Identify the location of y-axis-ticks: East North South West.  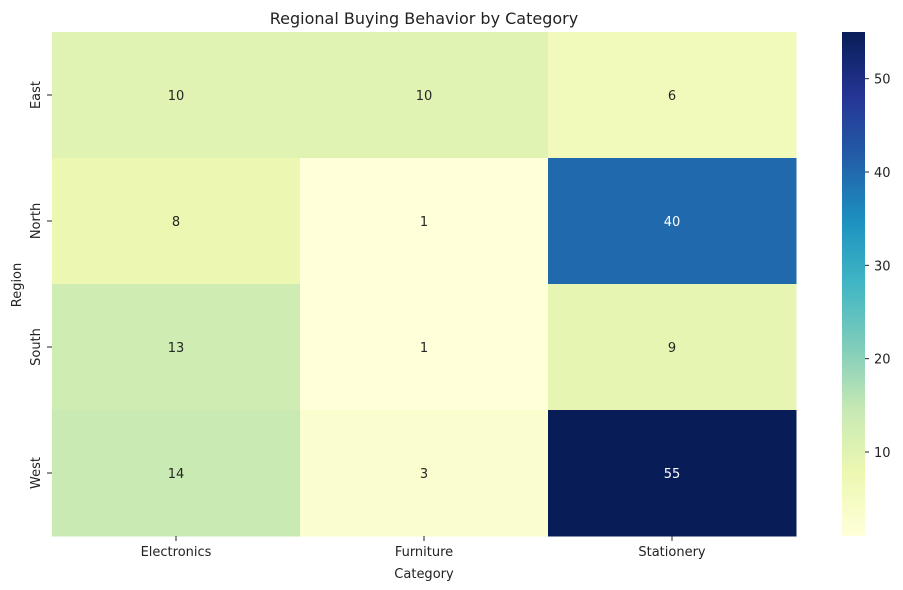
(40, 285).